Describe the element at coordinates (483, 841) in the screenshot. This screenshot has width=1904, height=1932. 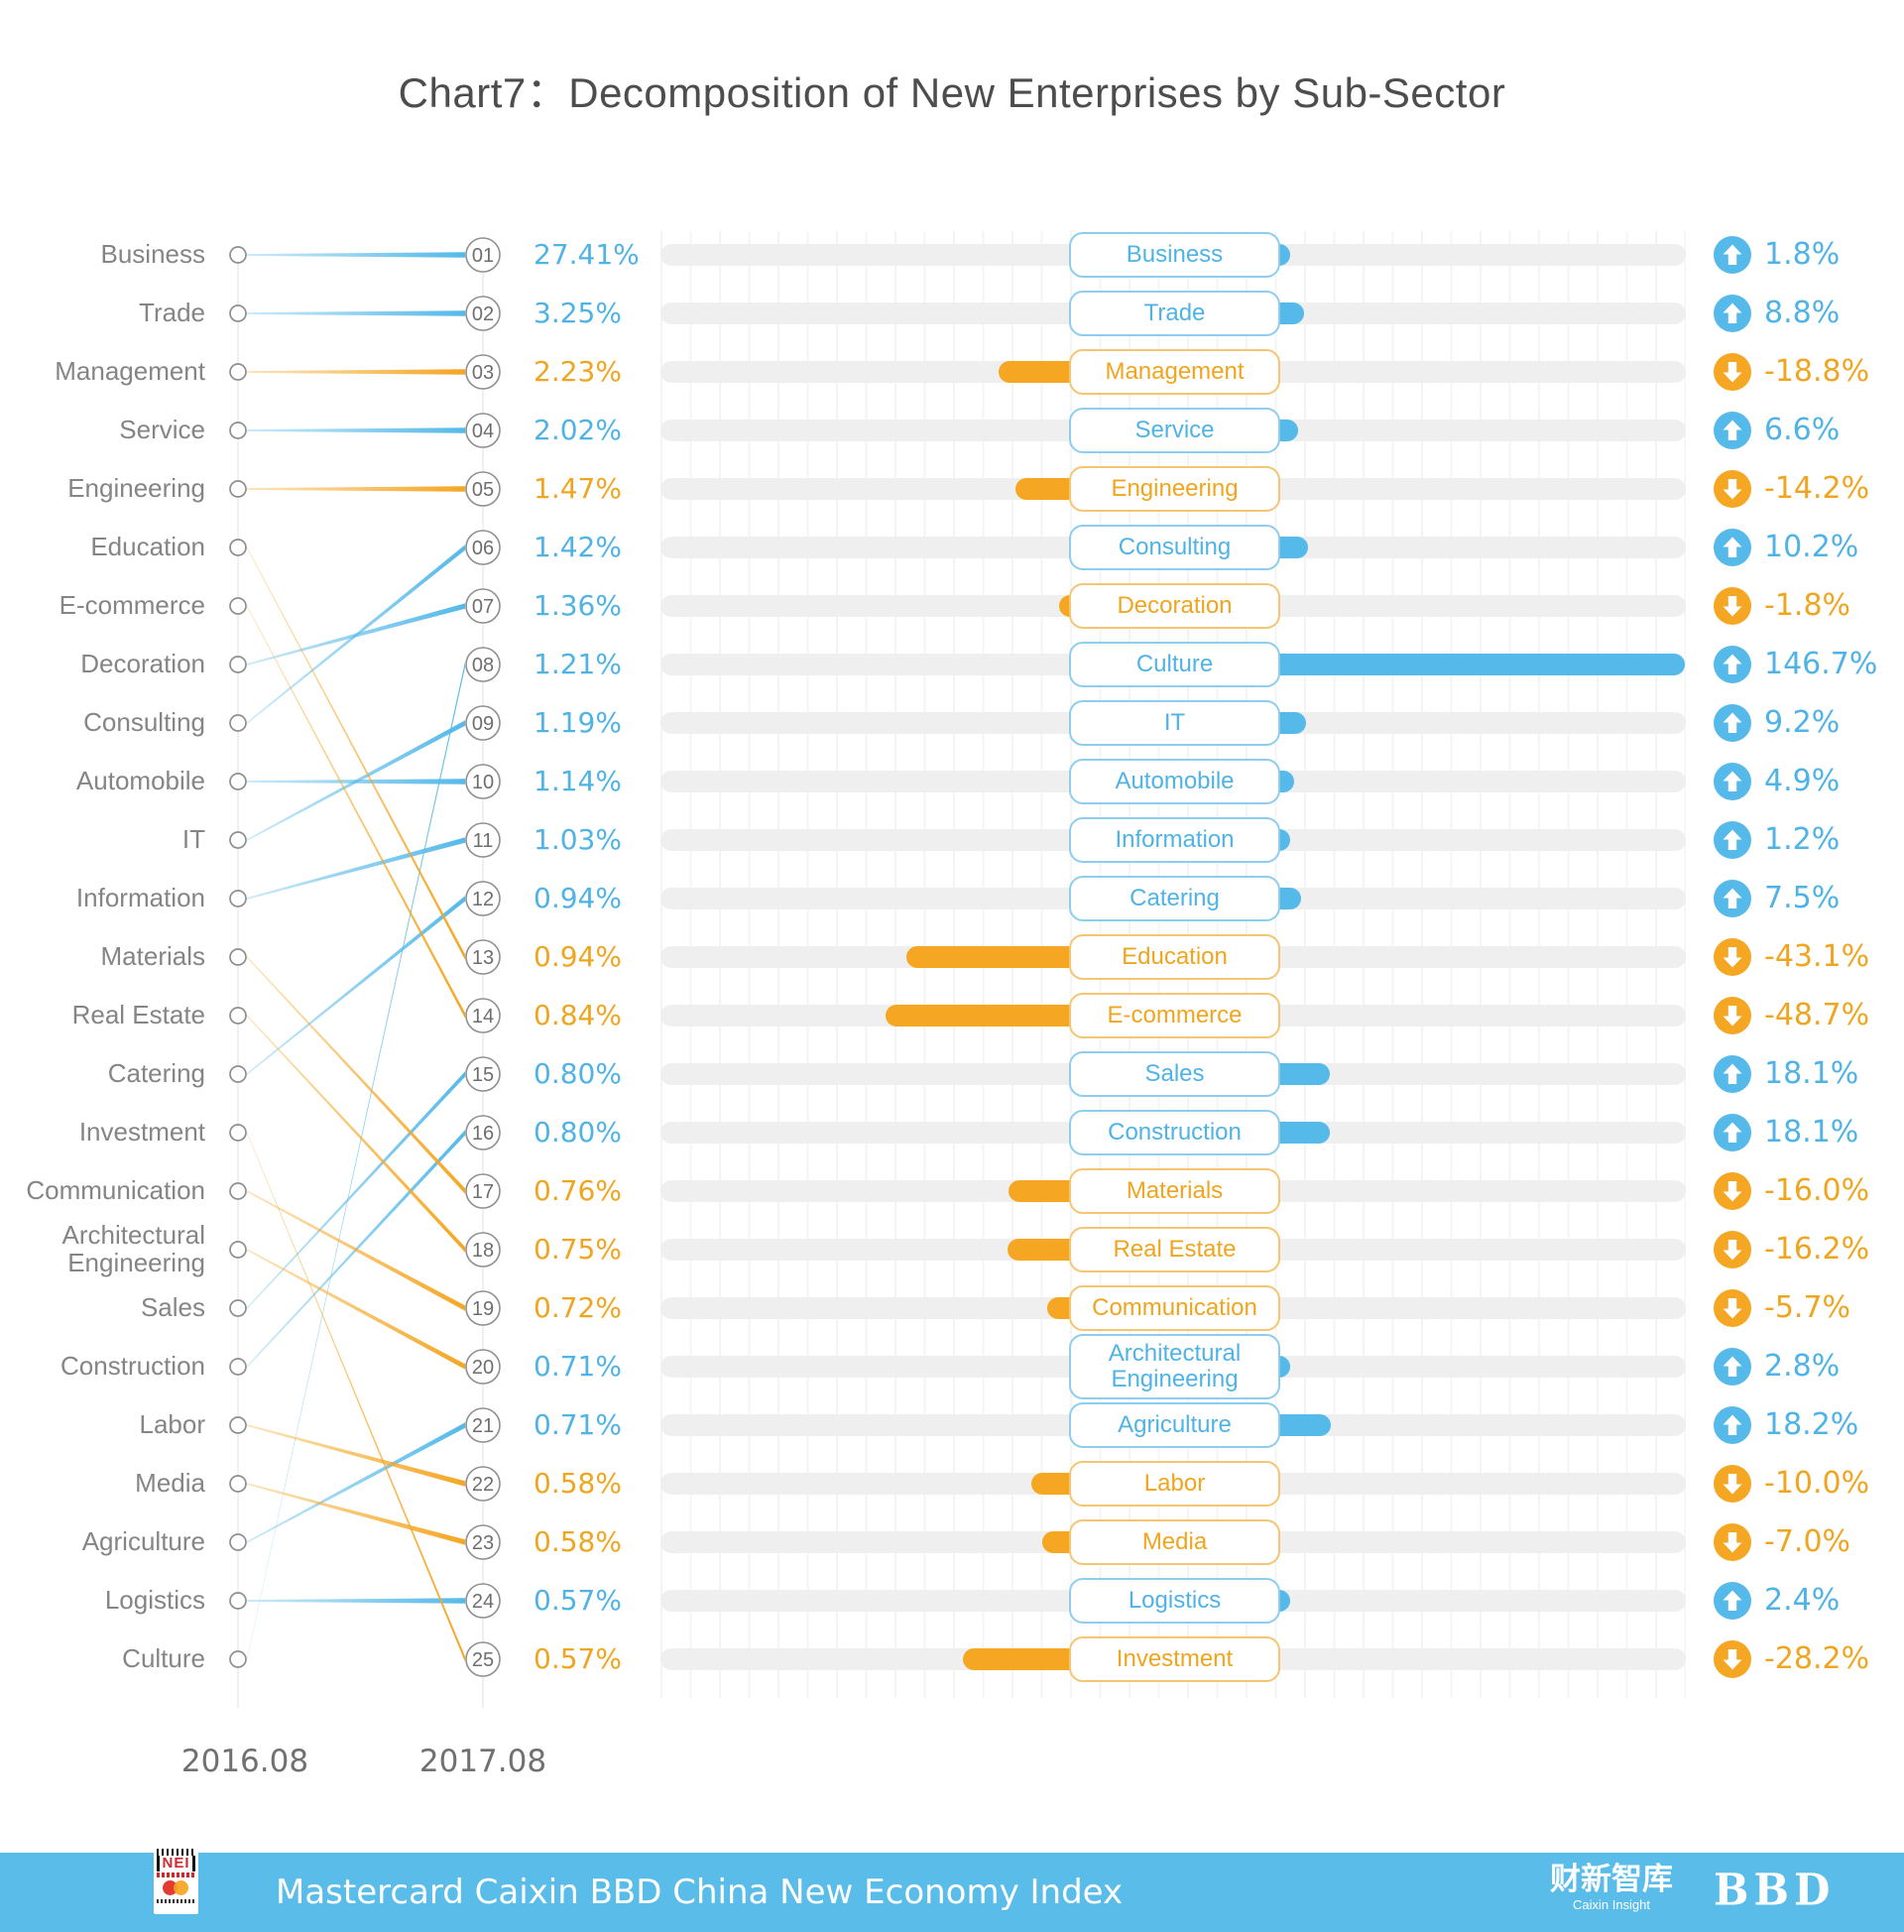
I see `rank-number: 11` at that location.